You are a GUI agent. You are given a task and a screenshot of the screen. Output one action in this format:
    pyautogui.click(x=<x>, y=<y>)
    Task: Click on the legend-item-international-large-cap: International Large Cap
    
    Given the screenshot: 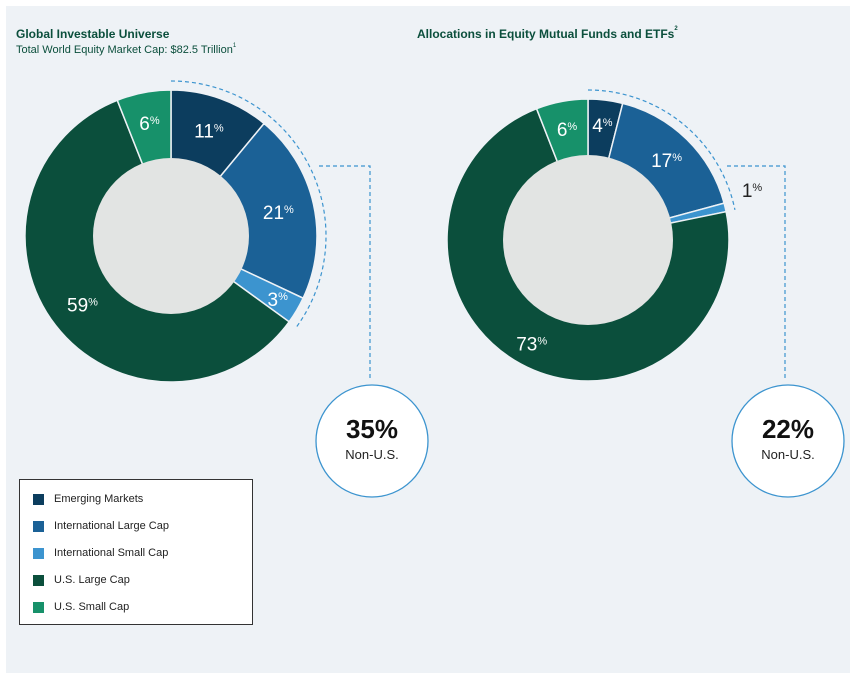 What is the action you would take?
    pyautogui.click(x=101, y=526)
    